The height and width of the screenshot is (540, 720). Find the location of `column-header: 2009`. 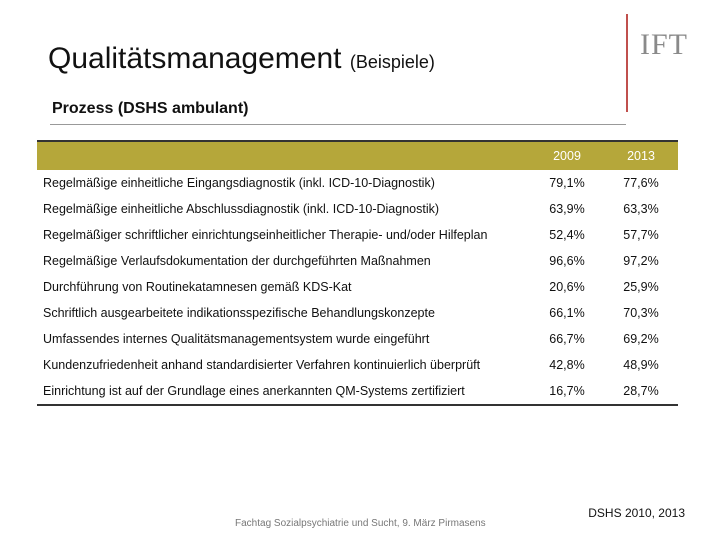

column-header: 2009 is located at coordinates (567, 155).